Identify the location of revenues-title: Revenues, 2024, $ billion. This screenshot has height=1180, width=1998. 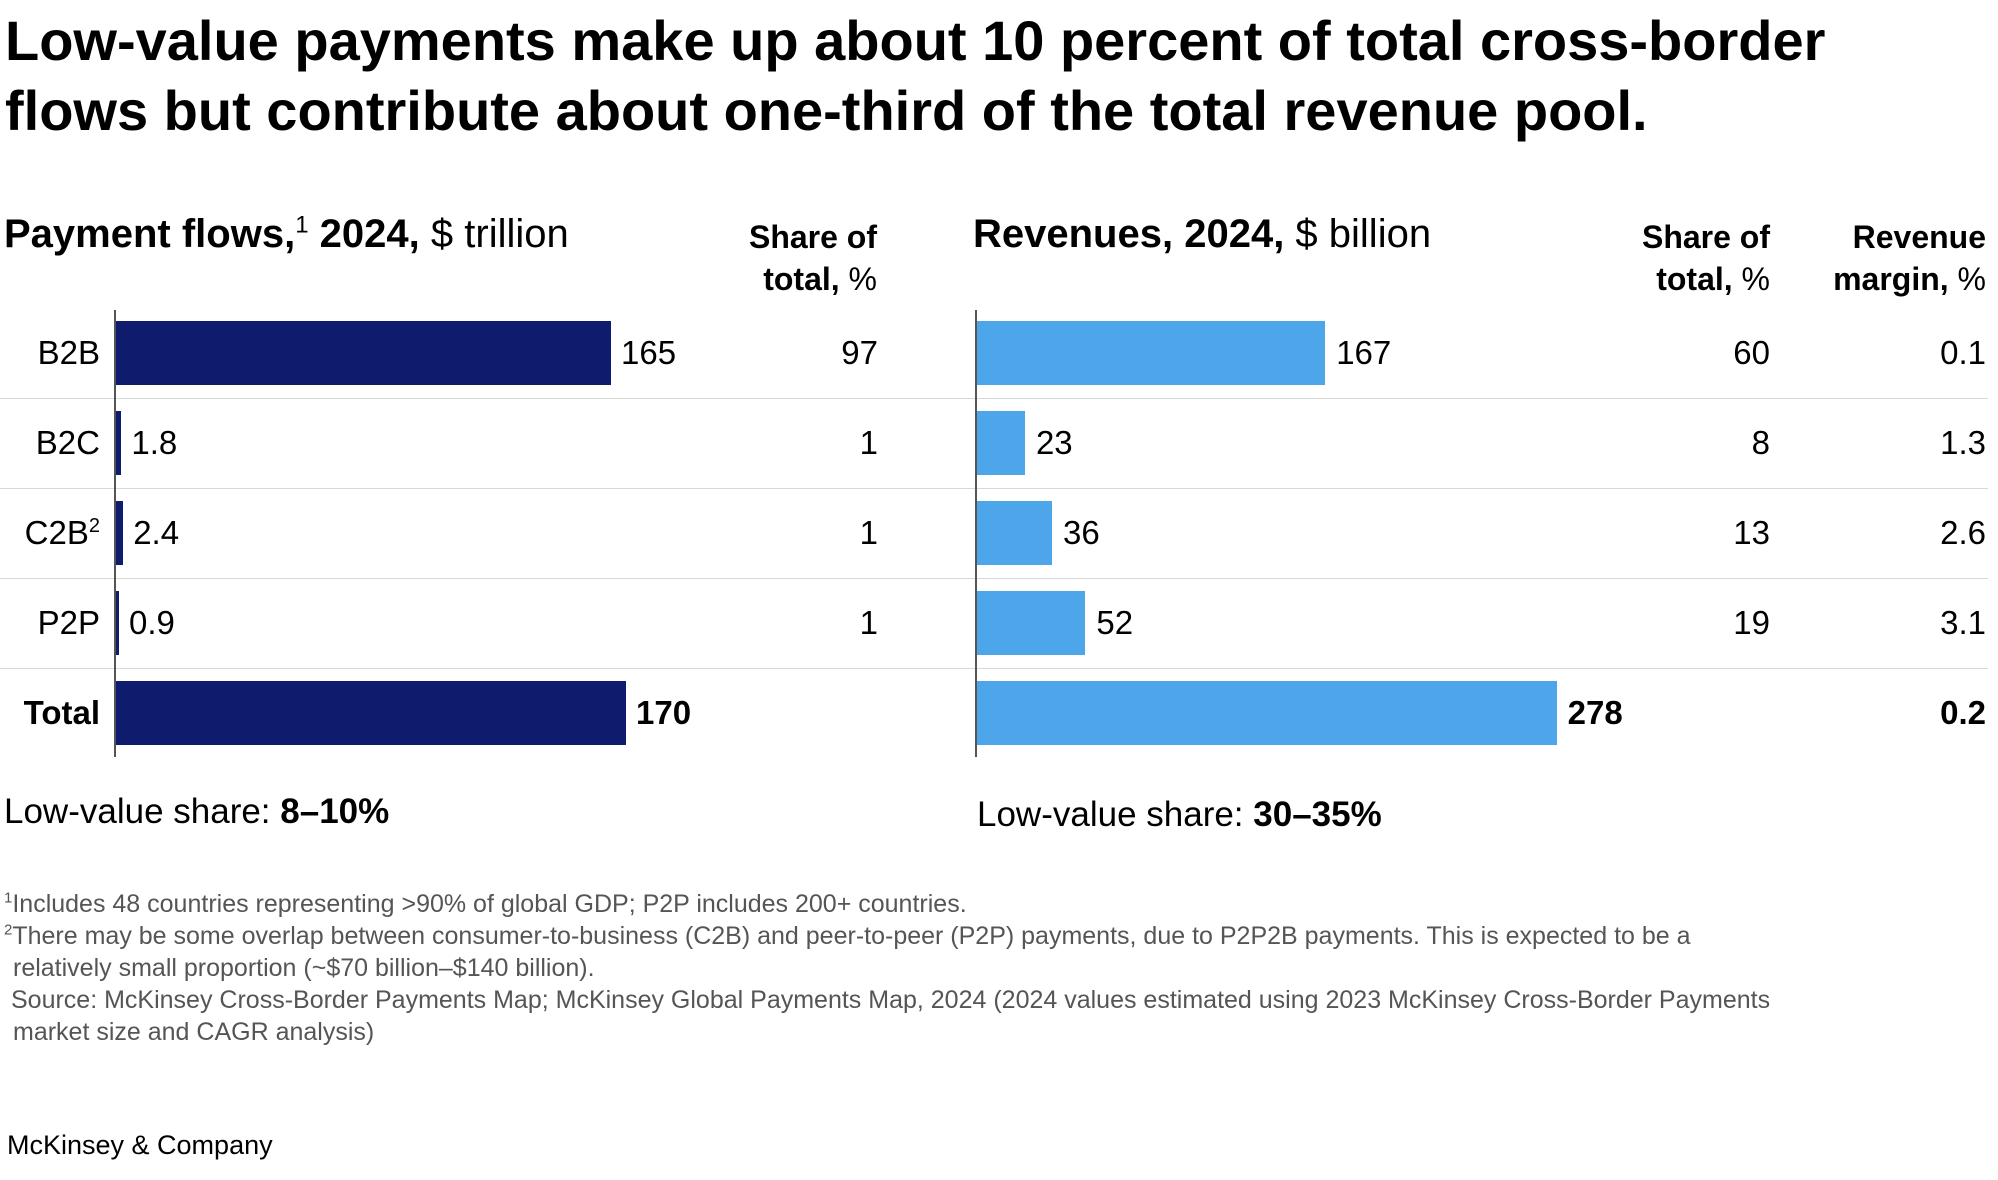
(1202, 234).